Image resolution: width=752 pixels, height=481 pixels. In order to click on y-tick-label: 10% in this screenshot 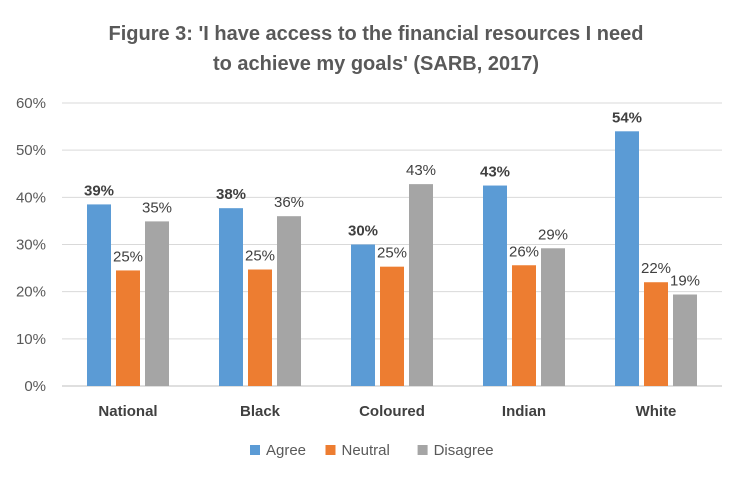, I will do `click(31, 339)`.